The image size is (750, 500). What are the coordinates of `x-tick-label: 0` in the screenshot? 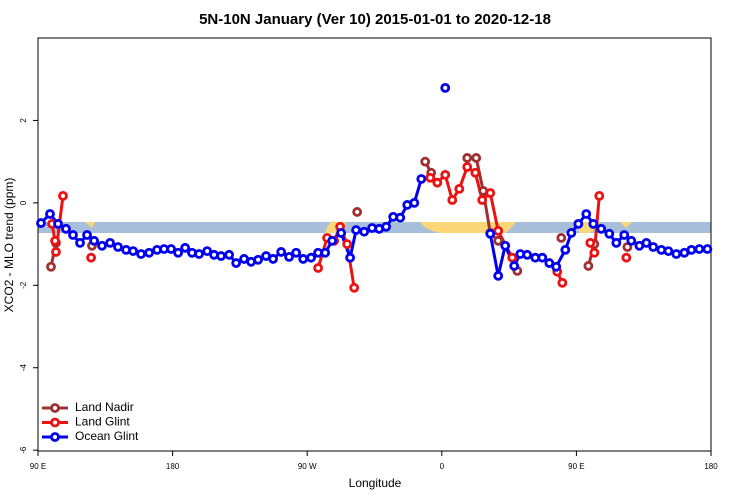 It's located at (442, 466).